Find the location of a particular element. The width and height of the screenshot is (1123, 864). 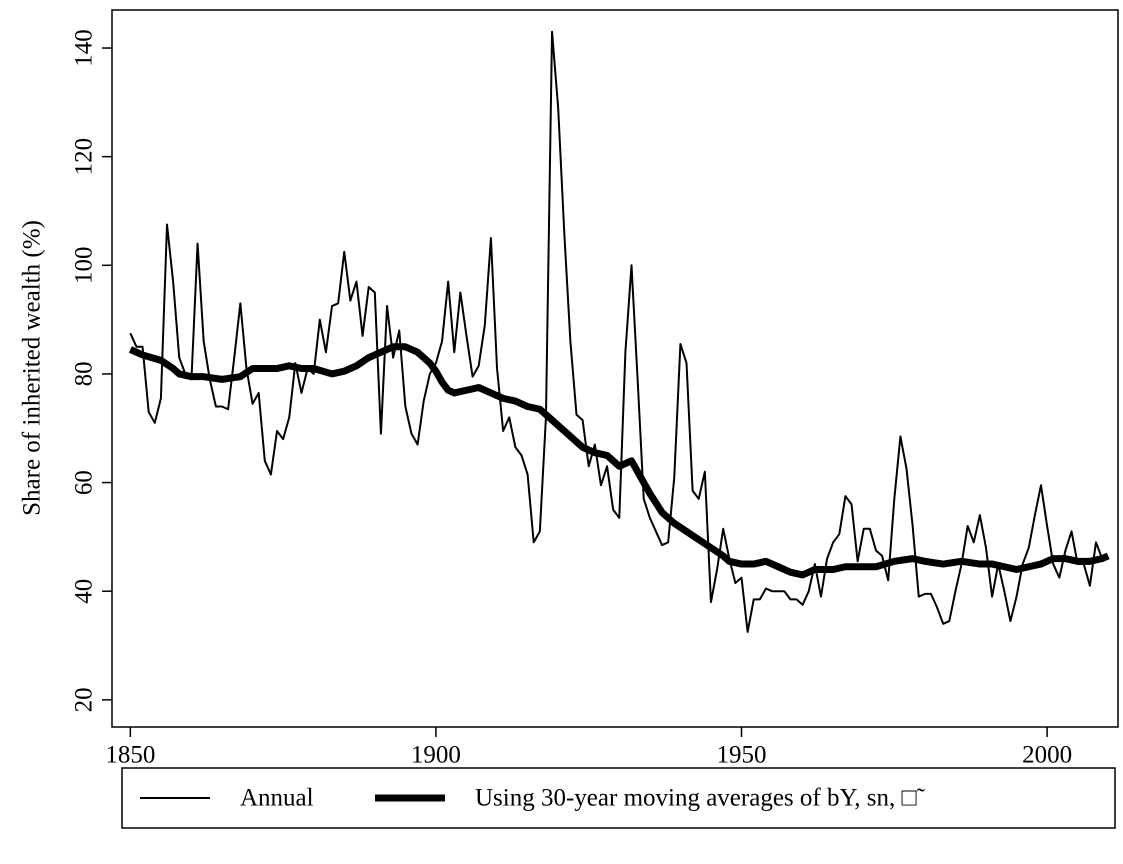

x-tick-label: 1950 is located at coordinates (742, 755).